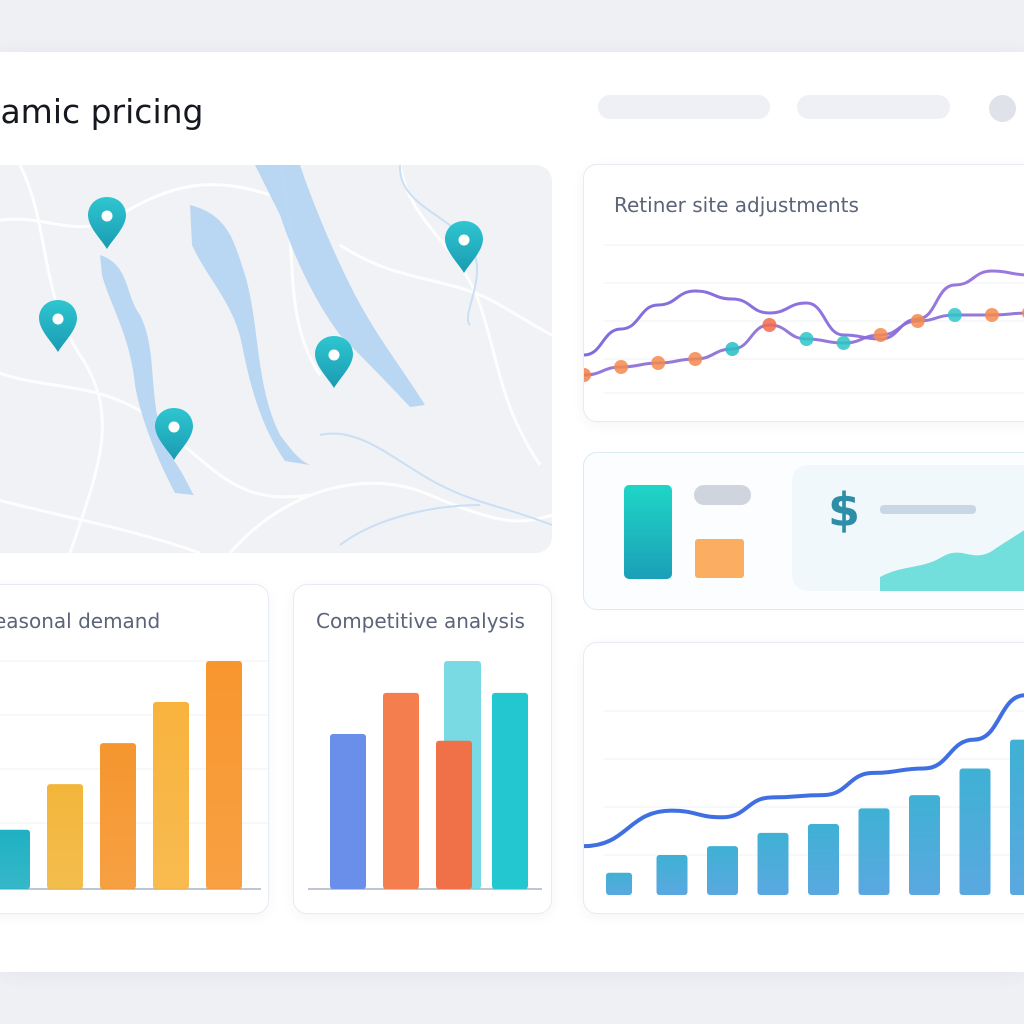 Image resolution: width=1024 pixels, height=1024 pixels. What do you see at coordinates (719, 558) in the screenshot?
I see `kpi-orange-block` at bounding box center [719, 558].